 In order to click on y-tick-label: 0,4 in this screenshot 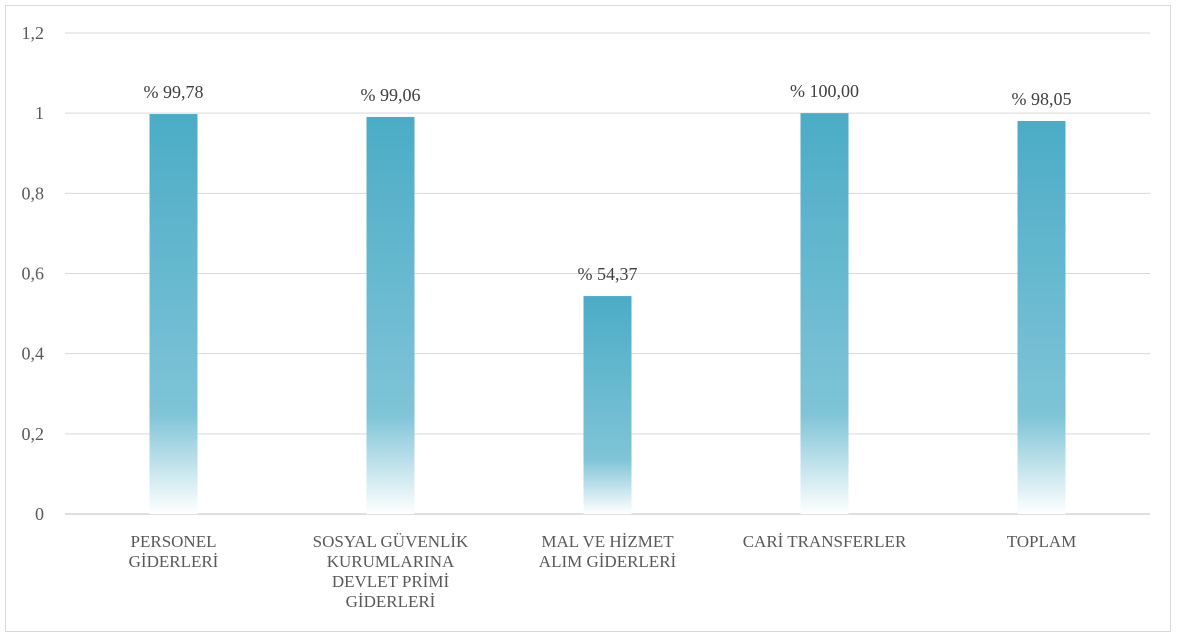, I will do `click(33, 354)`.